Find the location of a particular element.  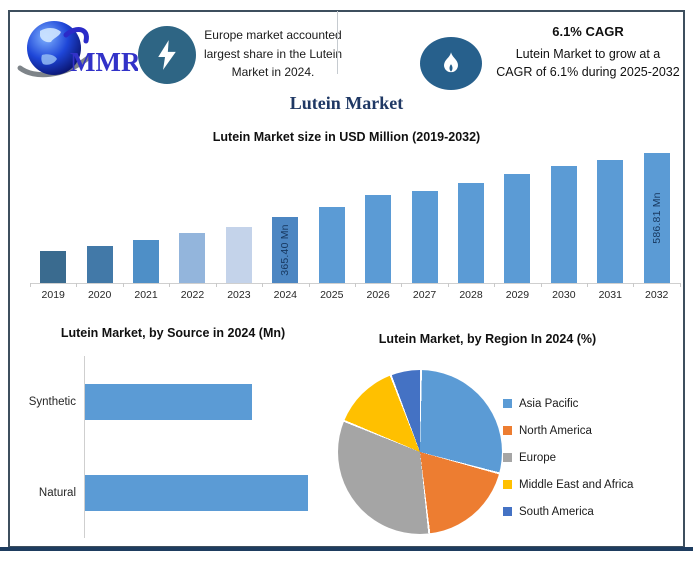

logo-swoosh-blue is located at coordinates (76, 35).